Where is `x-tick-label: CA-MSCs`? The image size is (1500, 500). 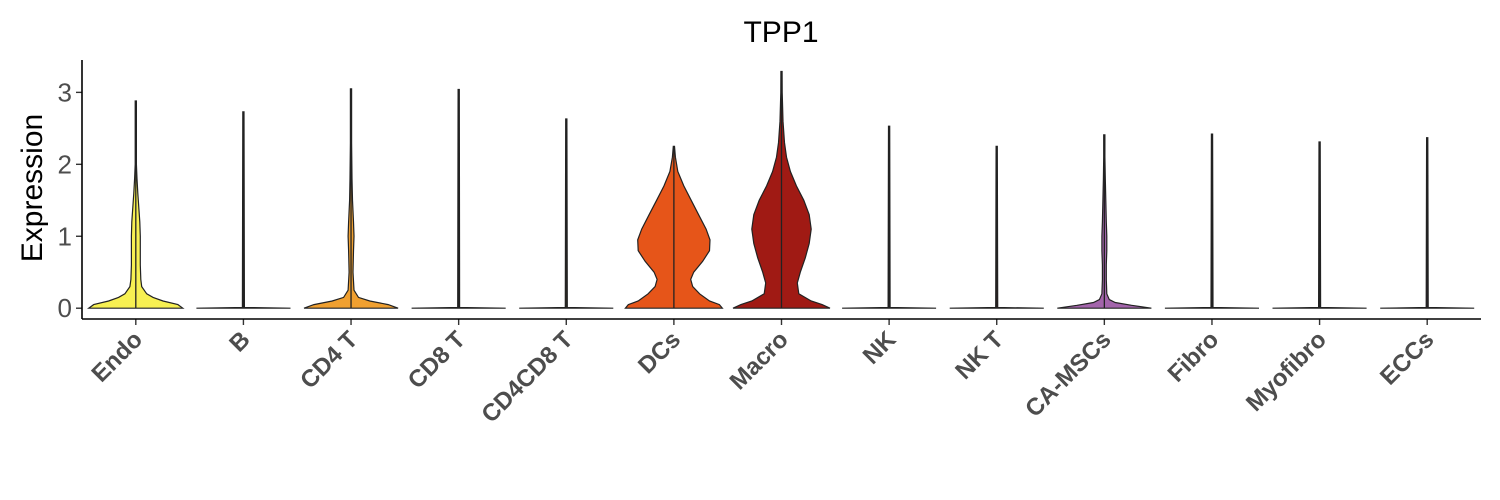 x-tick-label: CA-MSCs is located at coordinates (1068, 374).